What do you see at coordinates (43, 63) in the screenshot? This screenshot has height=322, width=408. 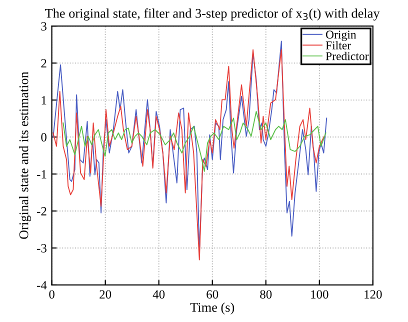 I see `y-tick-label: 2` at bounding box center [43, 63].